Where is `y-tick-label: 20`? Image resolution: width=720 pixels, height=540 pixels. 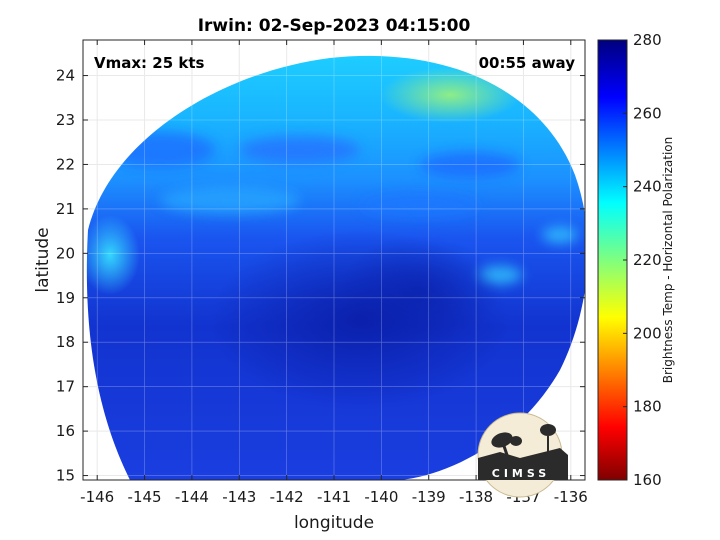 y-tick-label: 20 is located at coordinates (65, 253).